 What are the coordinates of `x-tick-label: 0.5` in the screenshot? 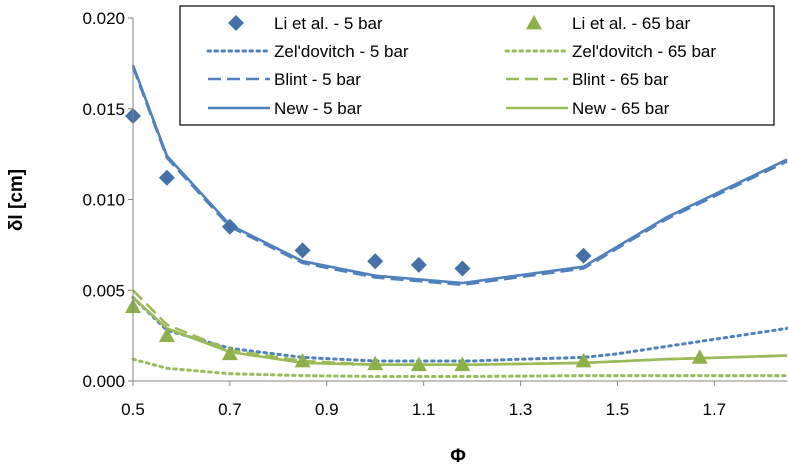 It's located at (133, 409).